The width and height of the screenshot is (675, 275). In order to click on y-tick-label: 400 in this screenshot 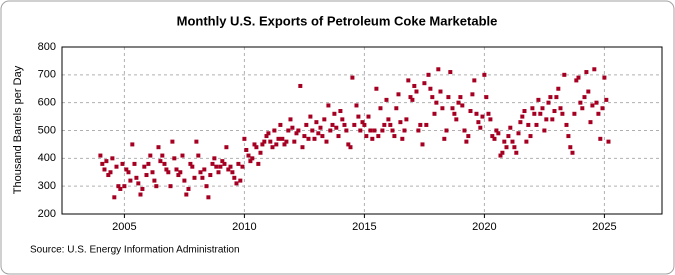, I will do `click(47, 158)`.